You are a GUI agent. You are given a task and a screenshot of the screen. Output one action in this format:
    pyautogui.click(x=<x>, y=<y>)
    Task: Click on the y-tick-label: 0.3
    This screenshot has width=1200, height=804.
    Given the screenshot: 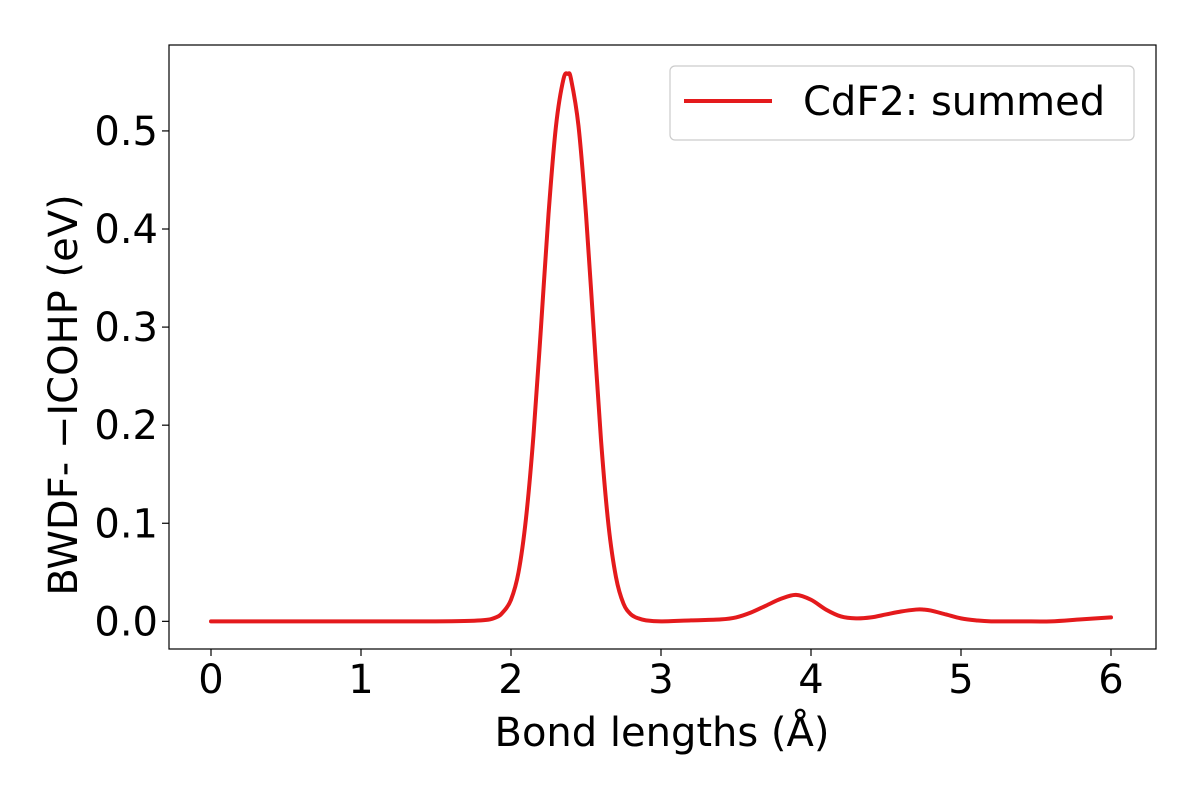 What is the action you would take?
    pyautogui.click(x=126, y=328)
    